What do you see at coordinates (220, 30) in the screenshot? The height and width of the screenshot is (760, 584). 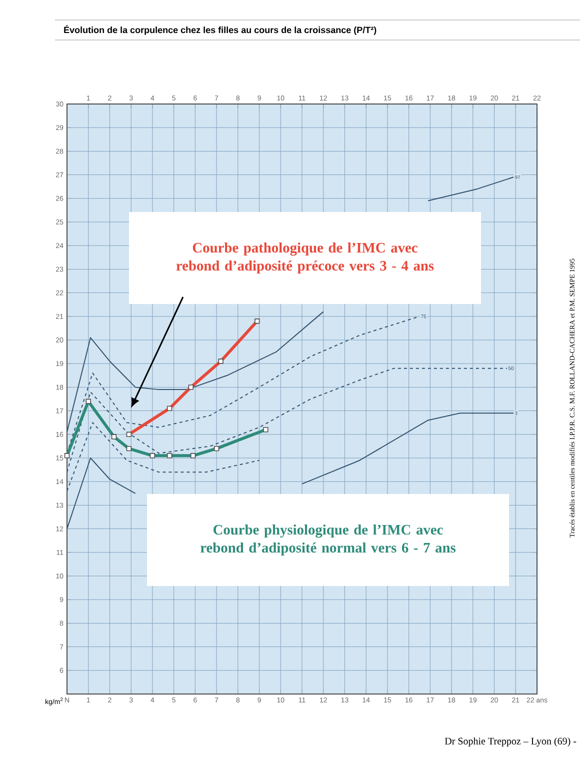 I see `chart-title: Évolution de la corpulence chez les filles au cours de la croissance (P/T²)` at bounding box center [220, 30].